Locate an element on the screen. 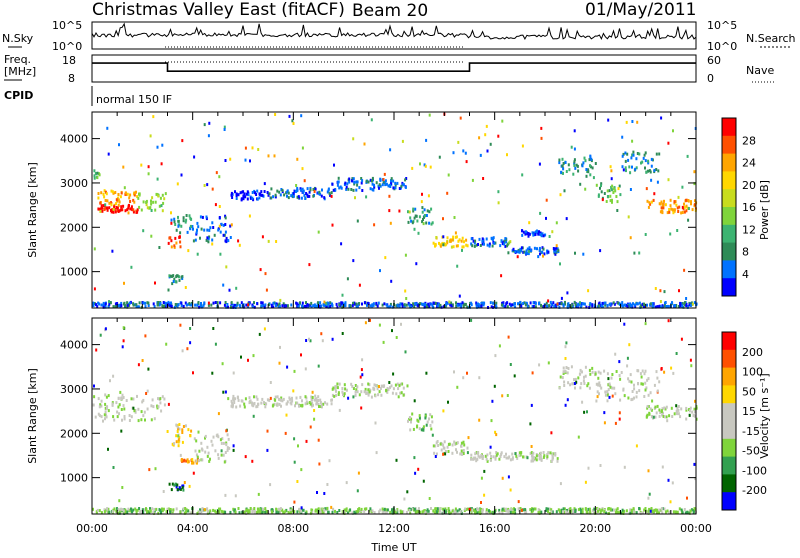 The image size is (800, 558). power-colorbar-swatch is located at coordinates (729, 162).